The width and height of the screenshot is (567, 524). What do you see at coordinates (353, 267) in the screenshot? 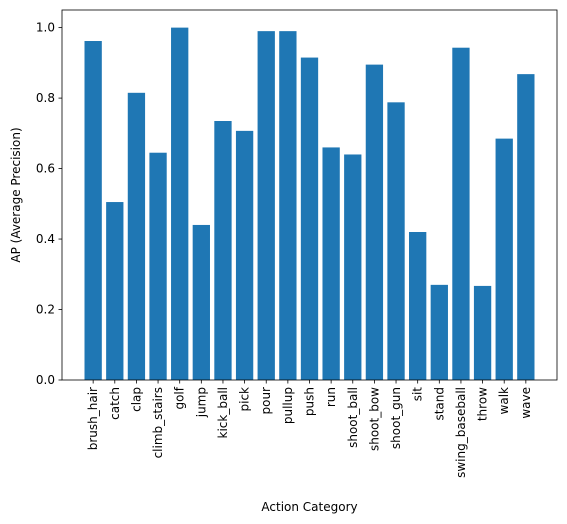
I see `bar-shoot_ball` at bounding box center [353, 267].